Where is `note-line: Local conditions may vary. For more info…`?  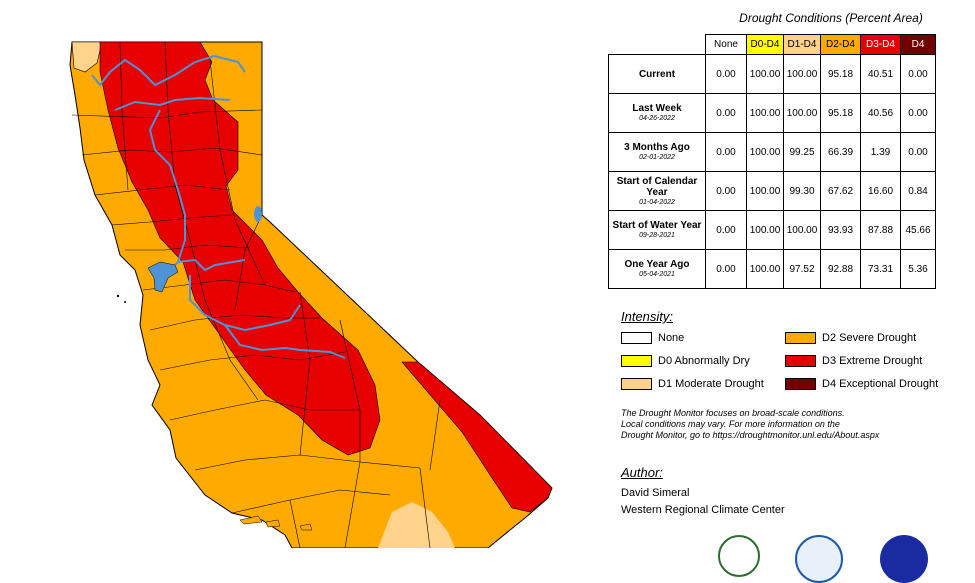 note-line: Local conditions may vary. For more info… is located at coordinates (730, 424).